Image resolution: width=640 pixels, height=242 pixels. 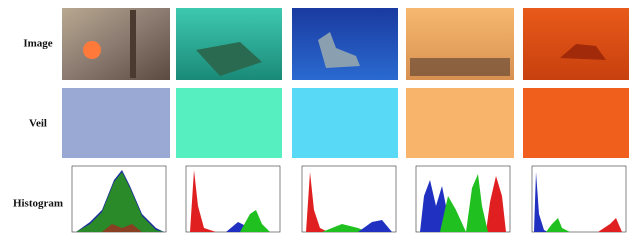 I want to click on row-label: Veil, so click(x=38, y=124).